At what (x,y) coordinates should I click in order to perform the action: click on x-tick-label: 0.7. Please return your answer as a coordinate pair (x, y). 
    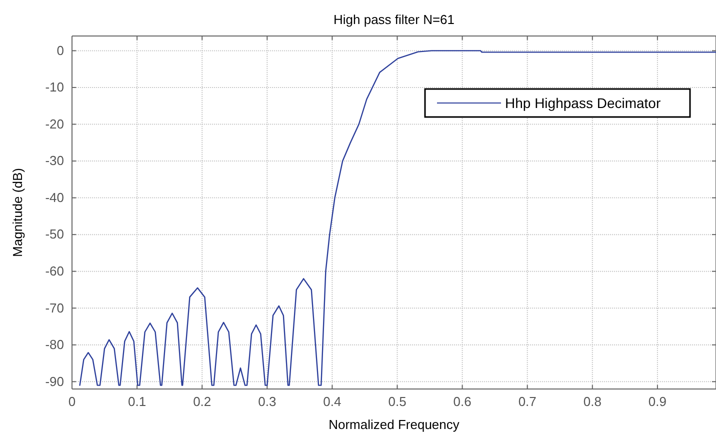
    Looking at the image, I should click on (527, 402).